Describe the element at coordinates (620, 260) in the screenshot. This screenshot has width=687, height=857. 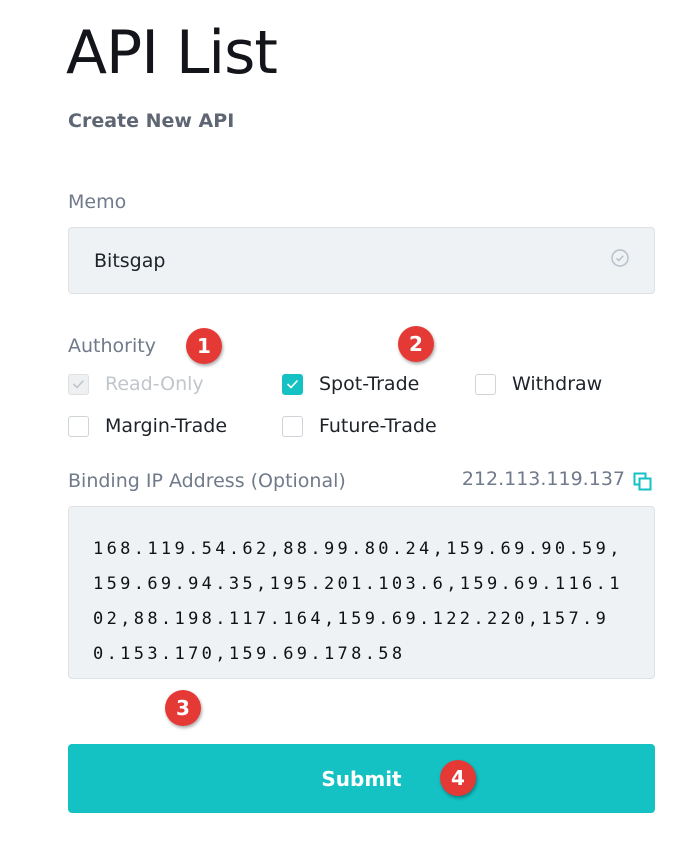
I see `check-circle-icon` at that location.